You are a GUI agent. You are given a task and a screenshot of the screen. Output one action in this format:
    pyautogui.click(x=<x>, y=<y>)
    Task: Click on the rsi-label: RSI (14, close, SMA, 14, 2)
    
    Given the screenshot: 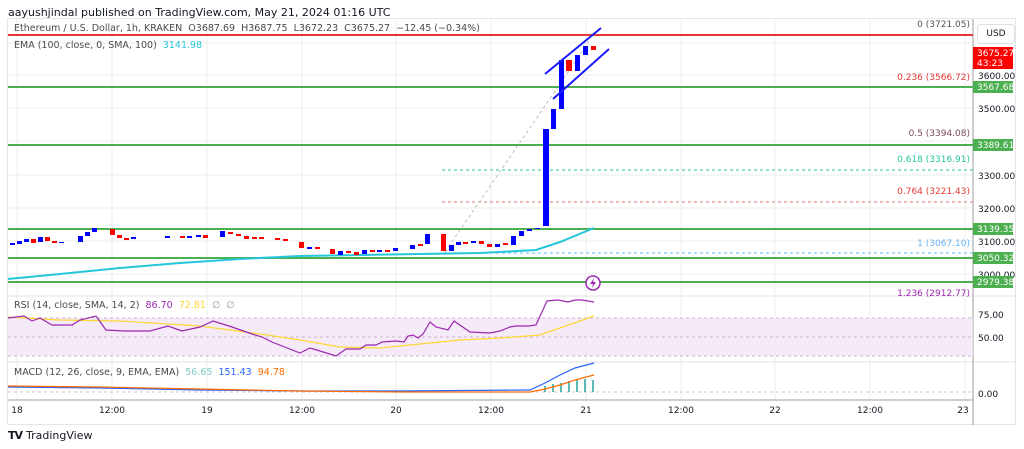 What is the action you would take?
    pyautogui.click(x=77, y=305)
    